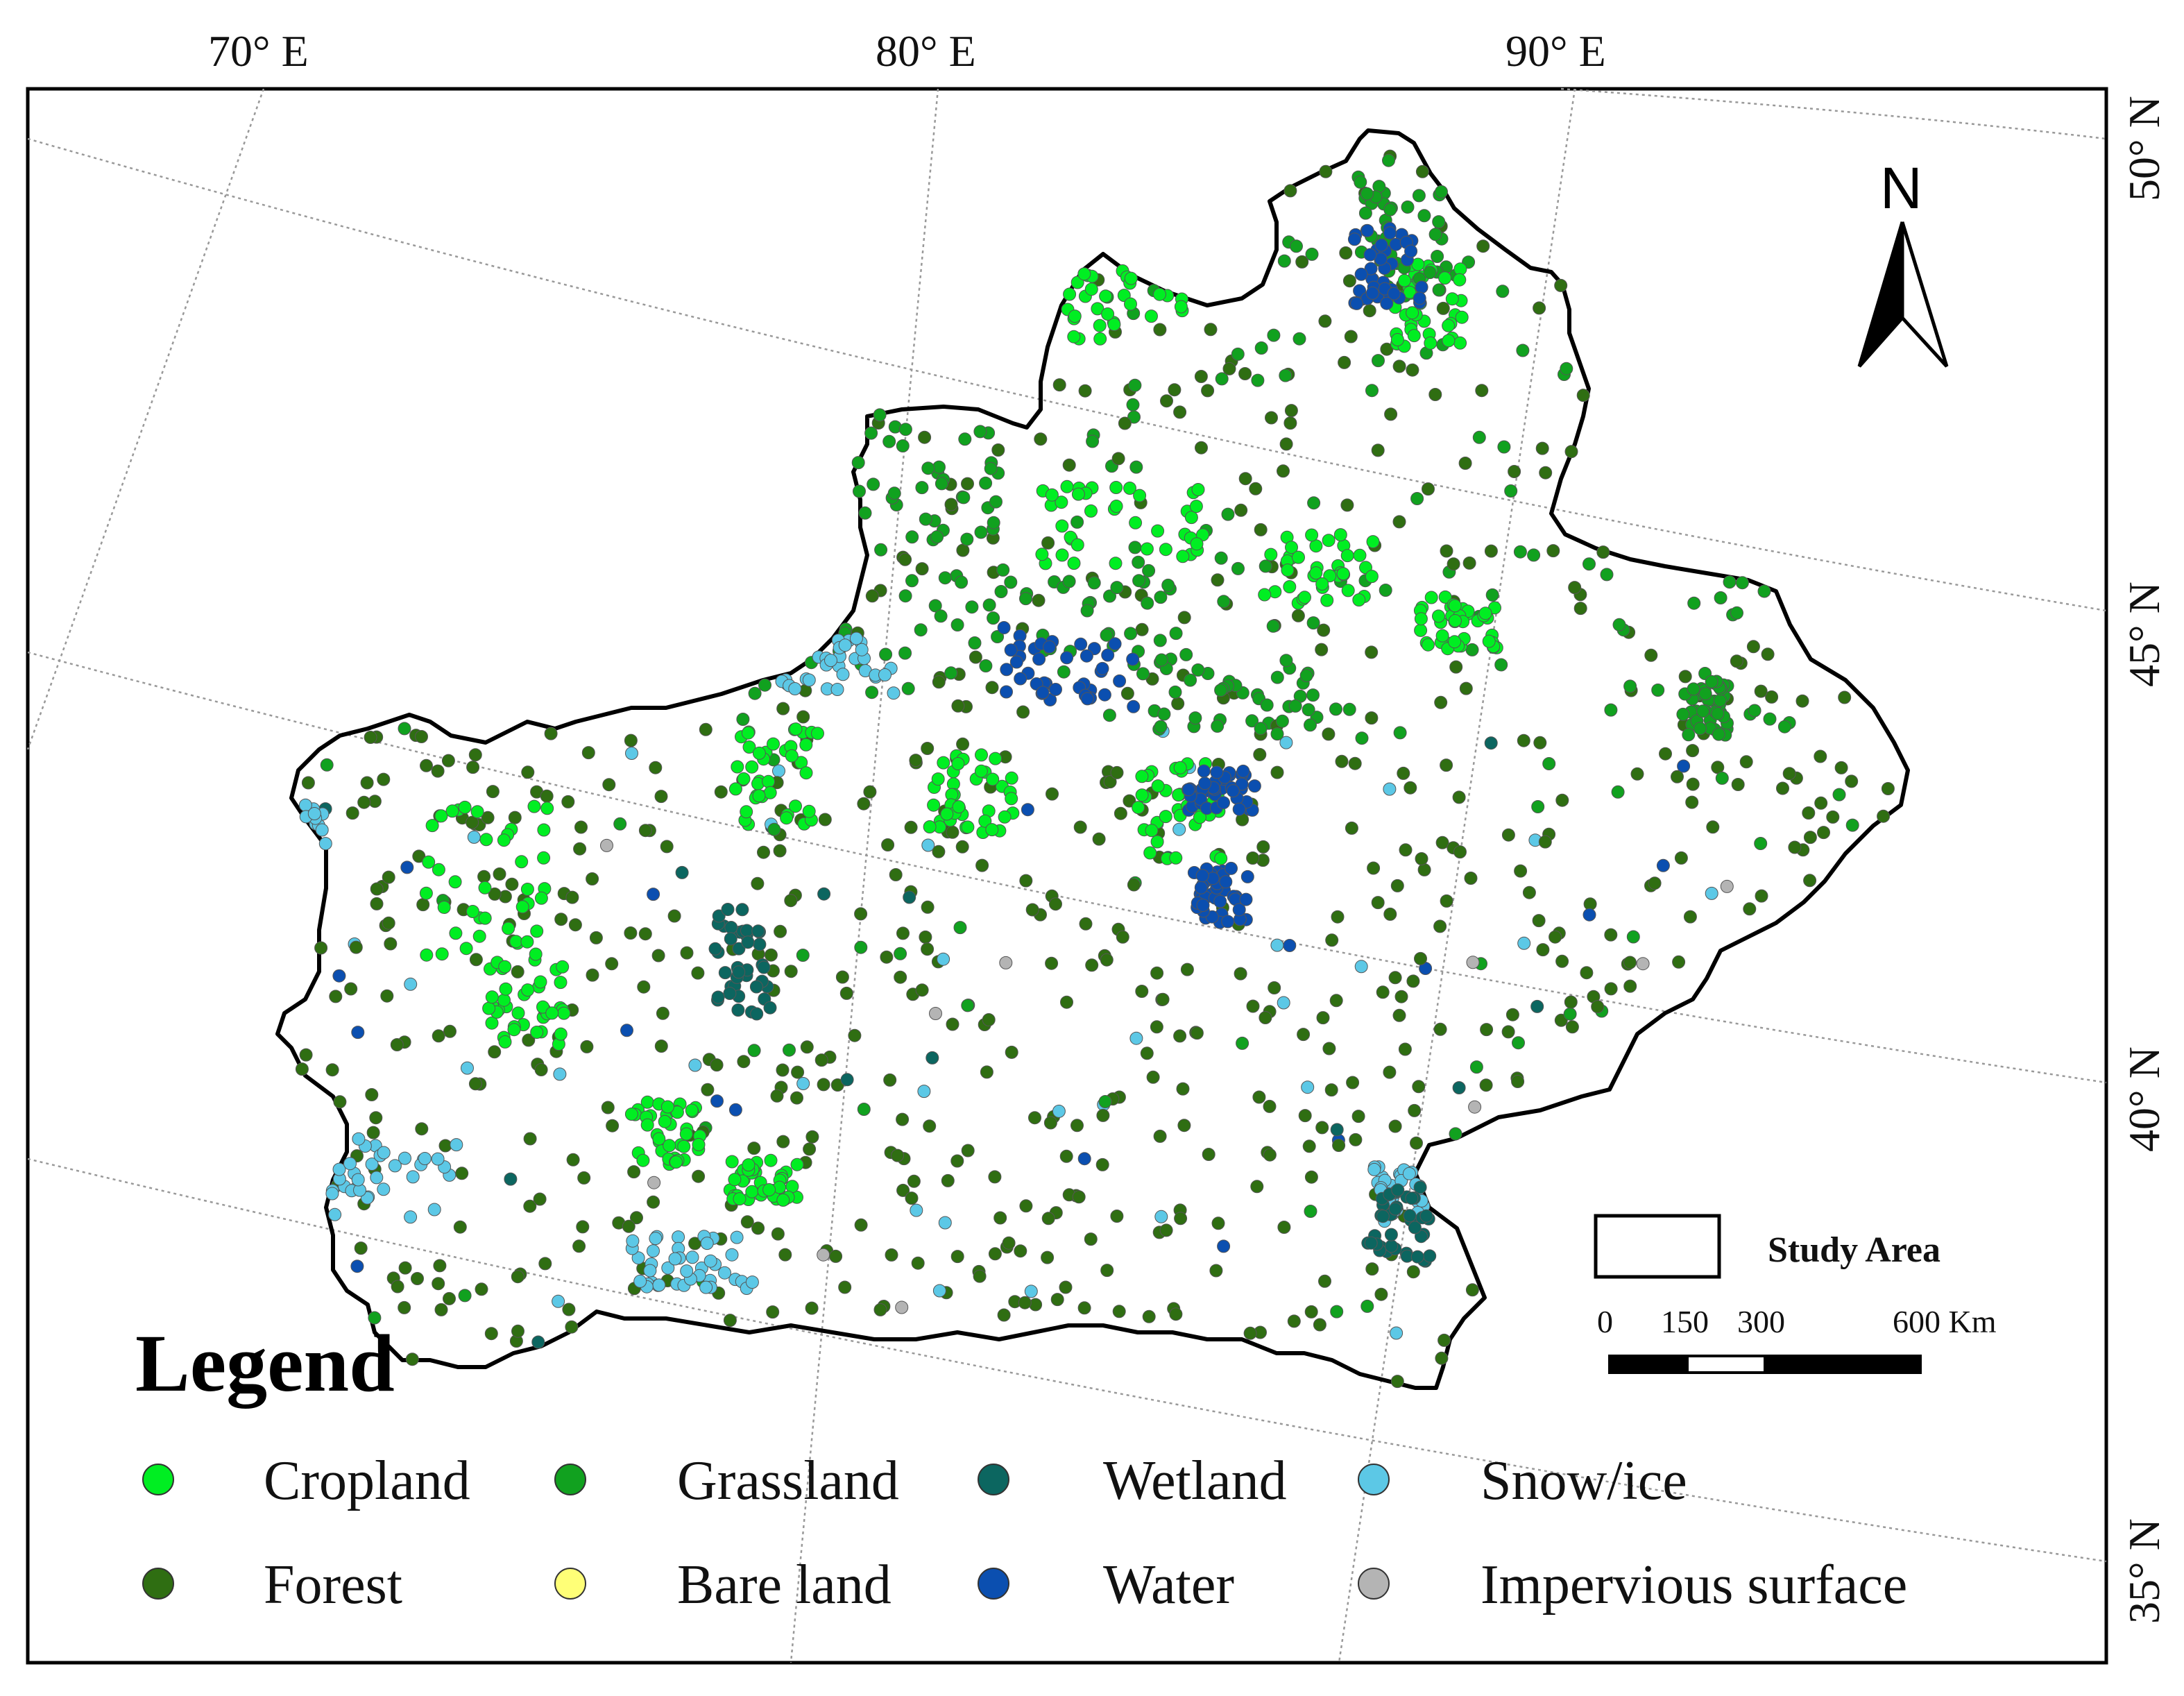 The width and height of the screenshot is (2184, 1696). I want to click on scale-bar: 0 150 300 600 Km, so click(1797, 1339).